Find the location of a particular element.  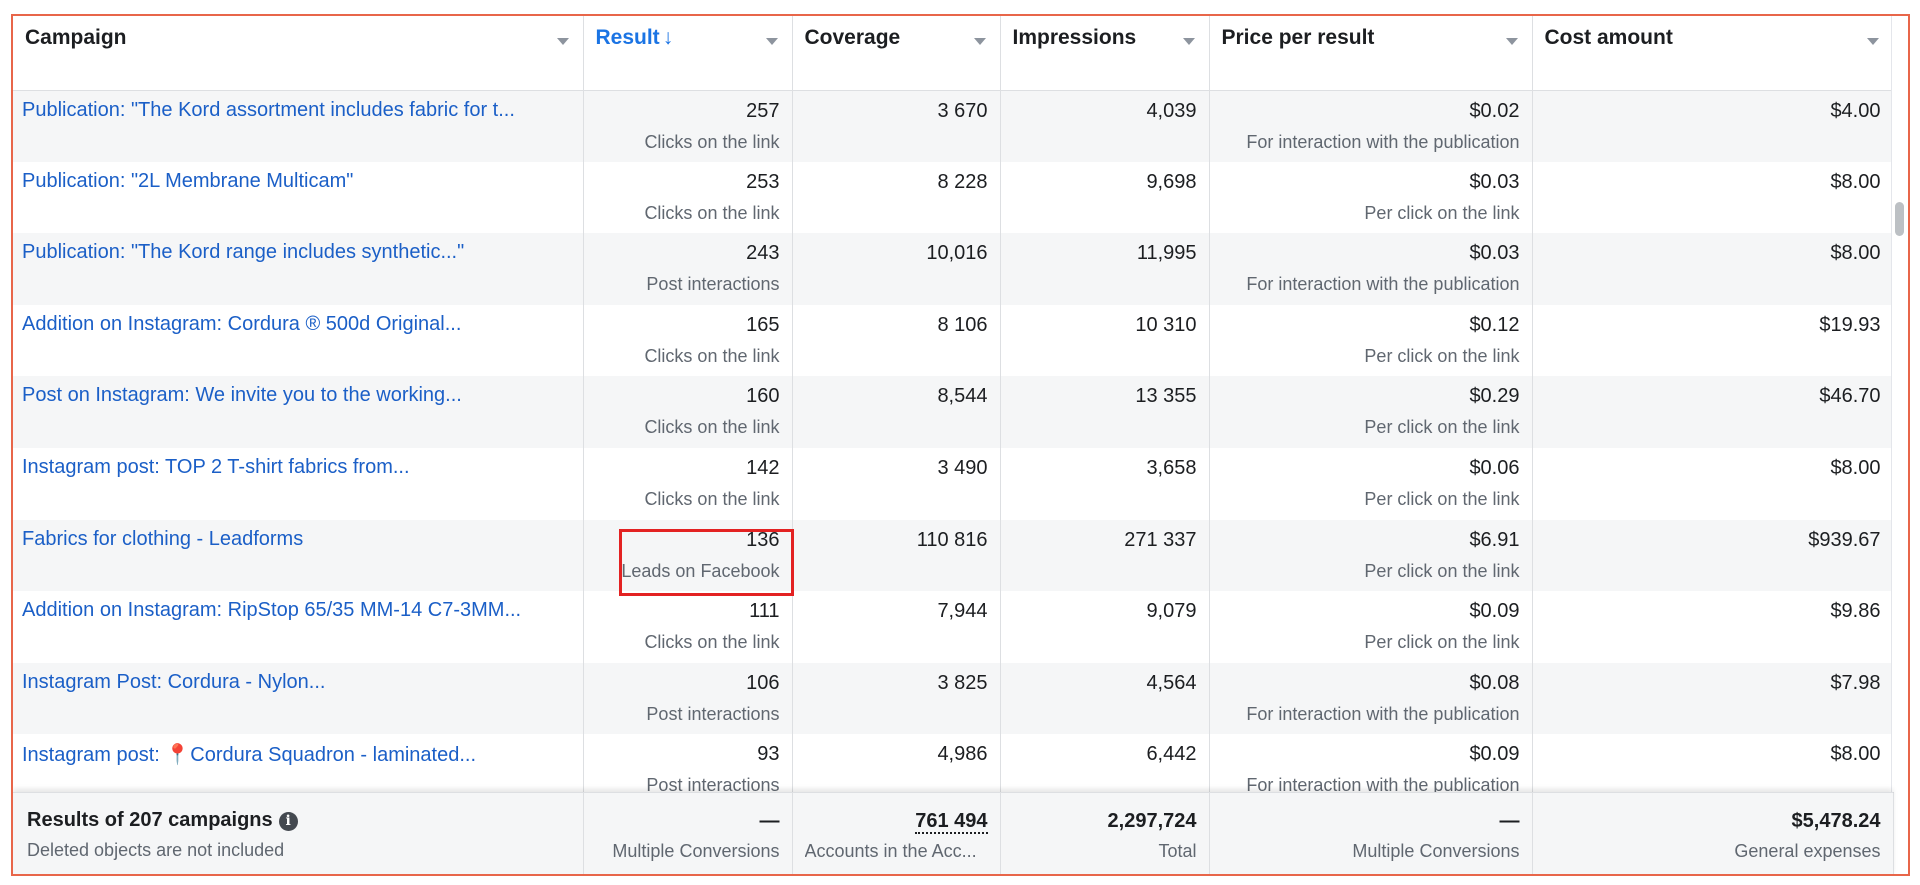

result-cell: 136 Leads on Facebook is located at coordinates (688, 555).